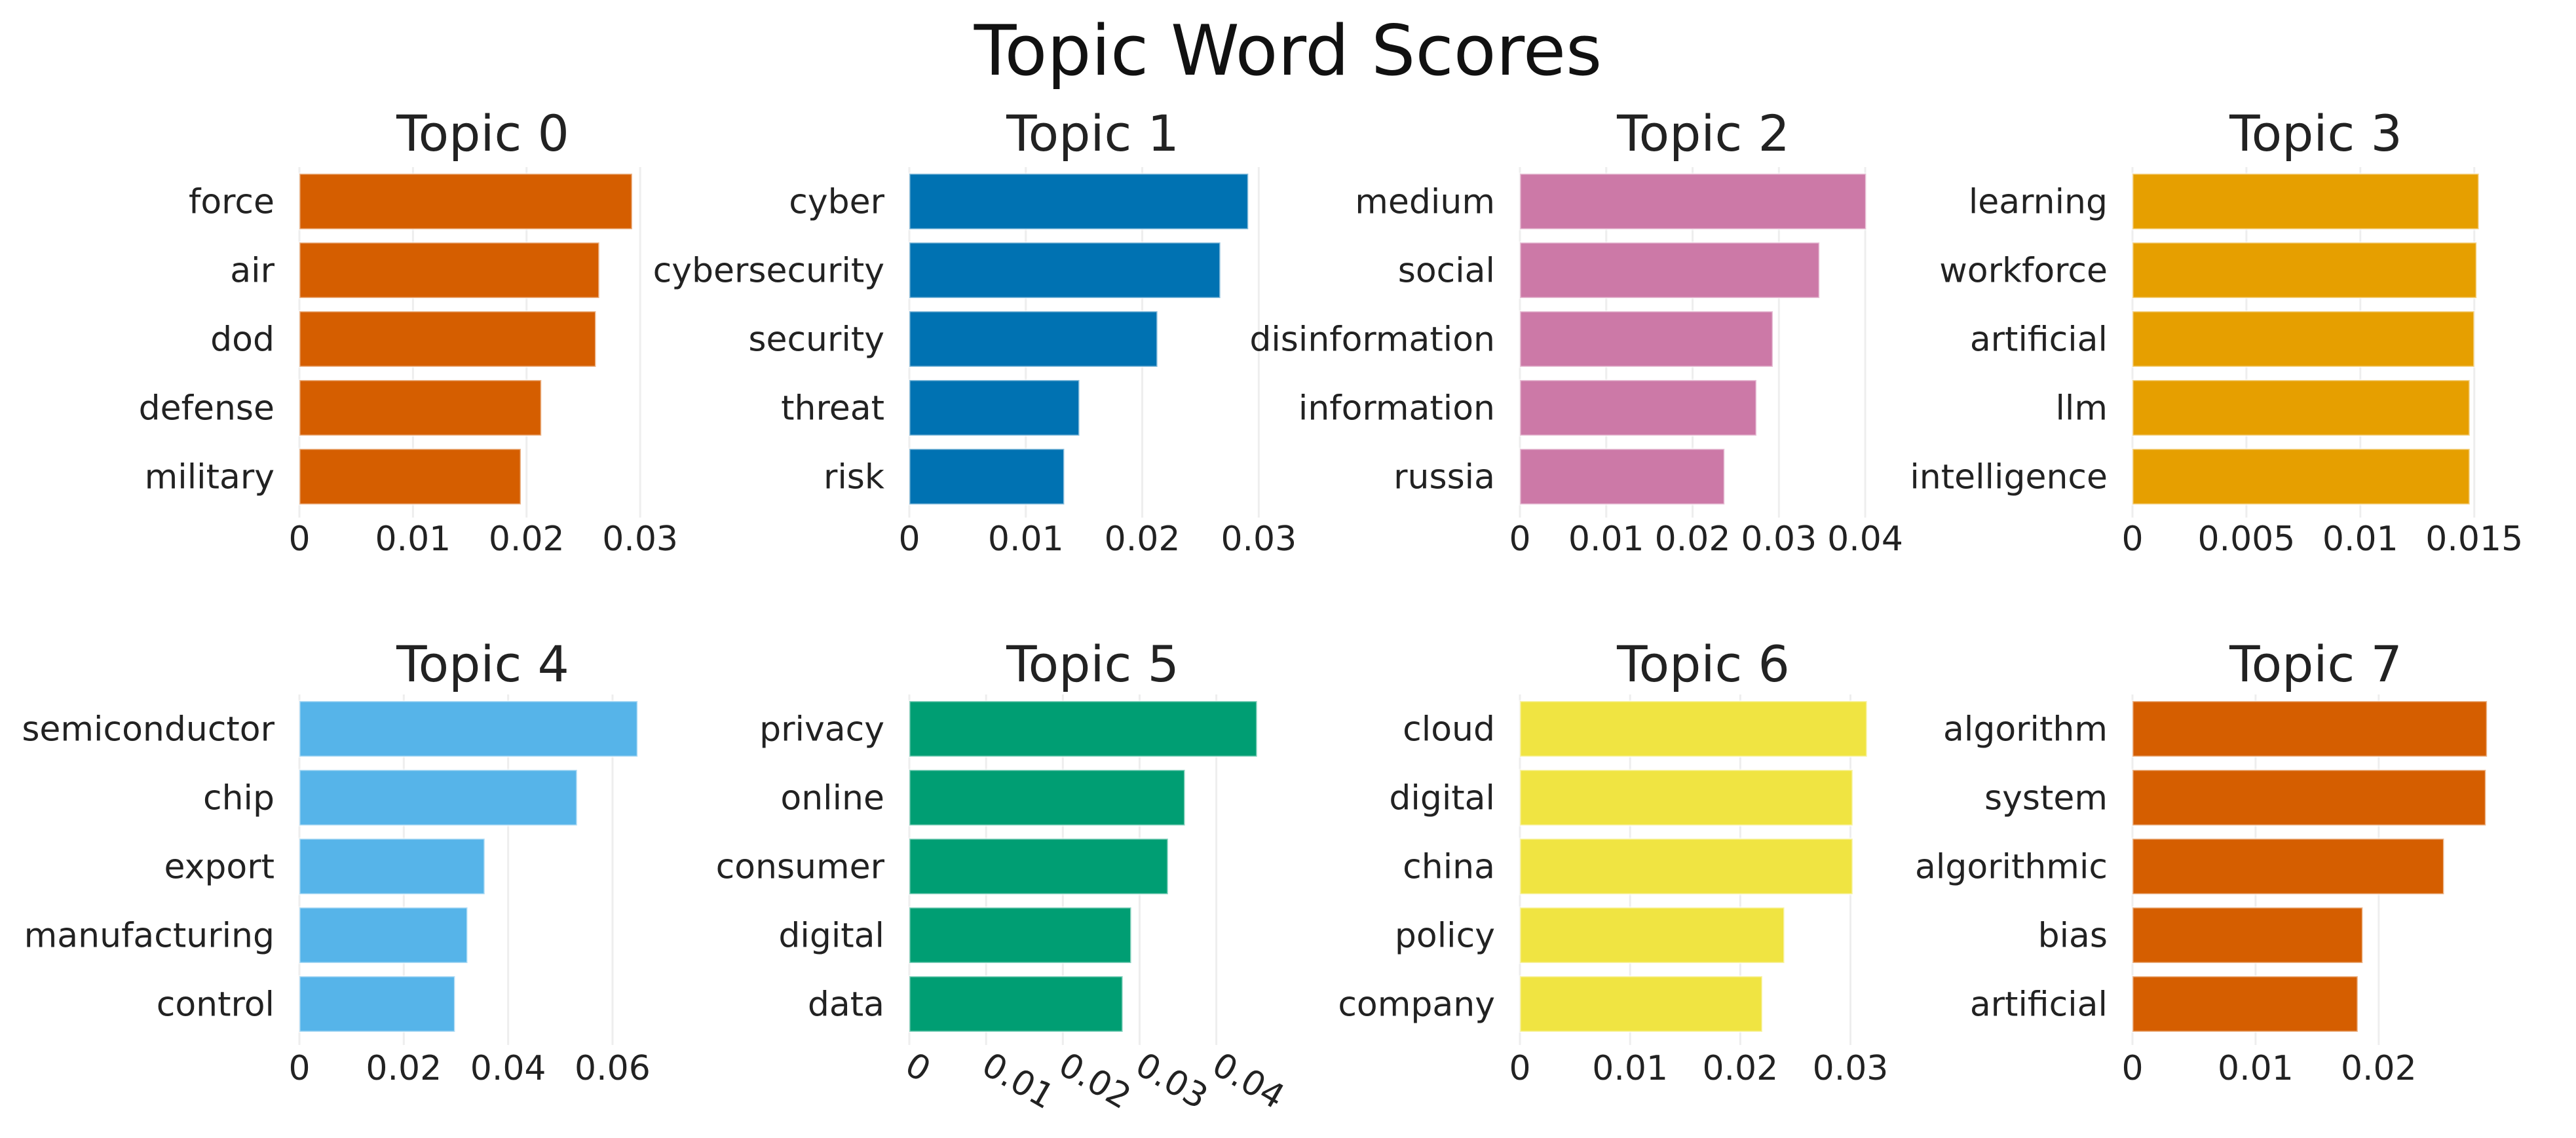 This screenshot has height=1138, width=2576. Describe the element at coordinates (1092, 133) in the screenshot. I see `panel-title: Topic 1` at that location.